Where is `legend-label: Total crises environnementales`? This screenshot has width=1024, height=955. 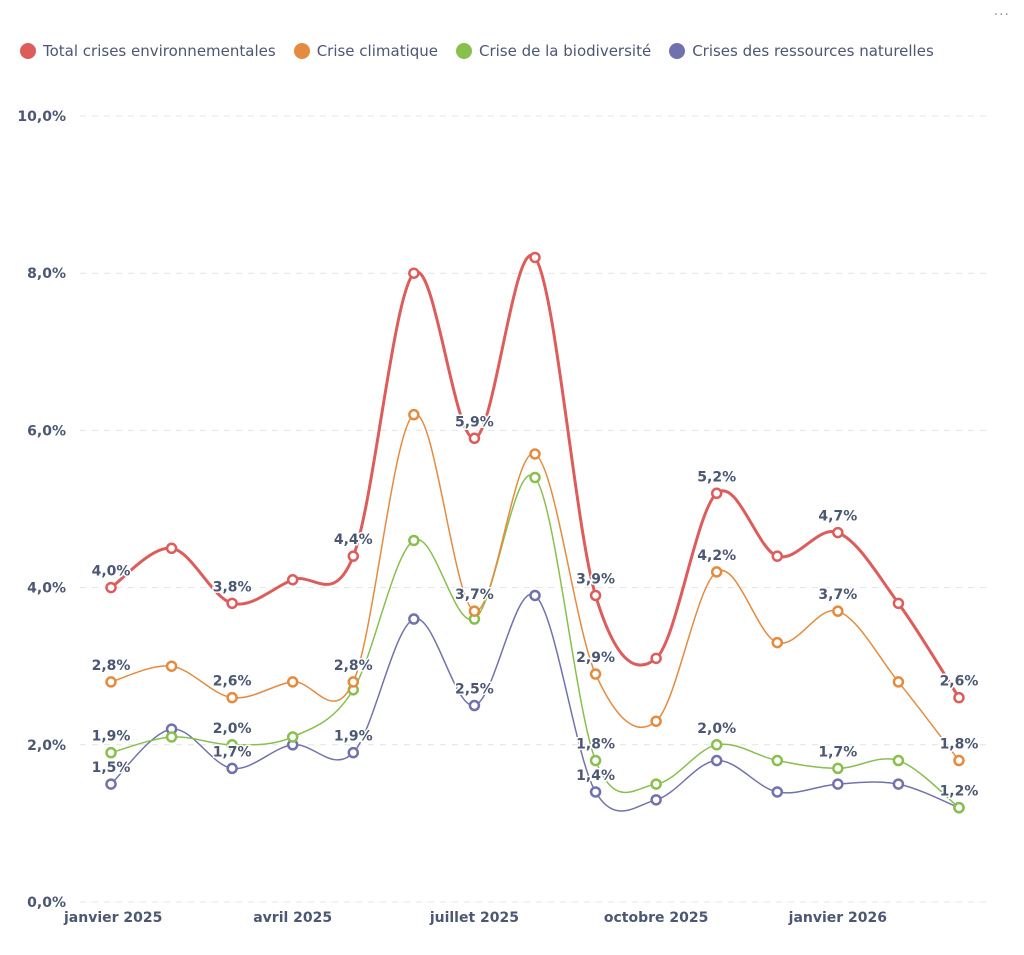 legend-label: Total crises environnementales is located at coordinates (159, 51).